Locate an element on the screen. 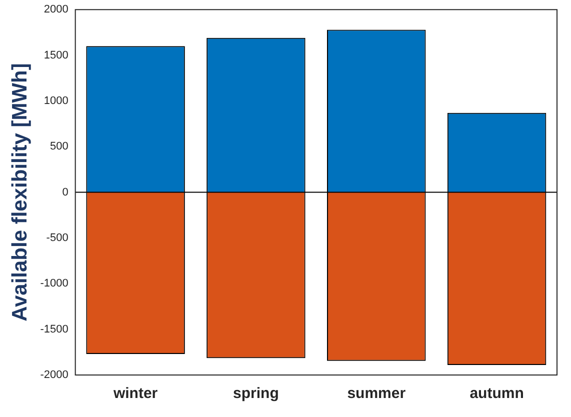 This screenshot has width=571, height=417. y-tick-label: 0 is located at coordinates (65, 192).